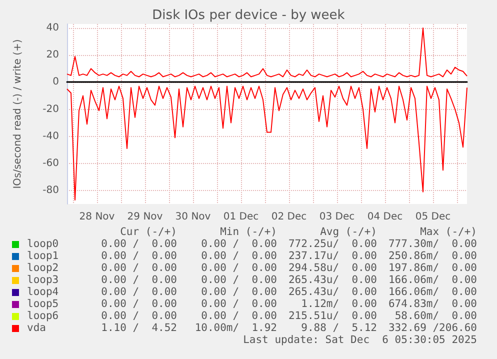 The width and height of the screenshot is (497, 359). What do you see at coordinates (332, 268) in the screenshot?
I see `text: 294.58u/ 0.00` at bounding box center [332, 268].